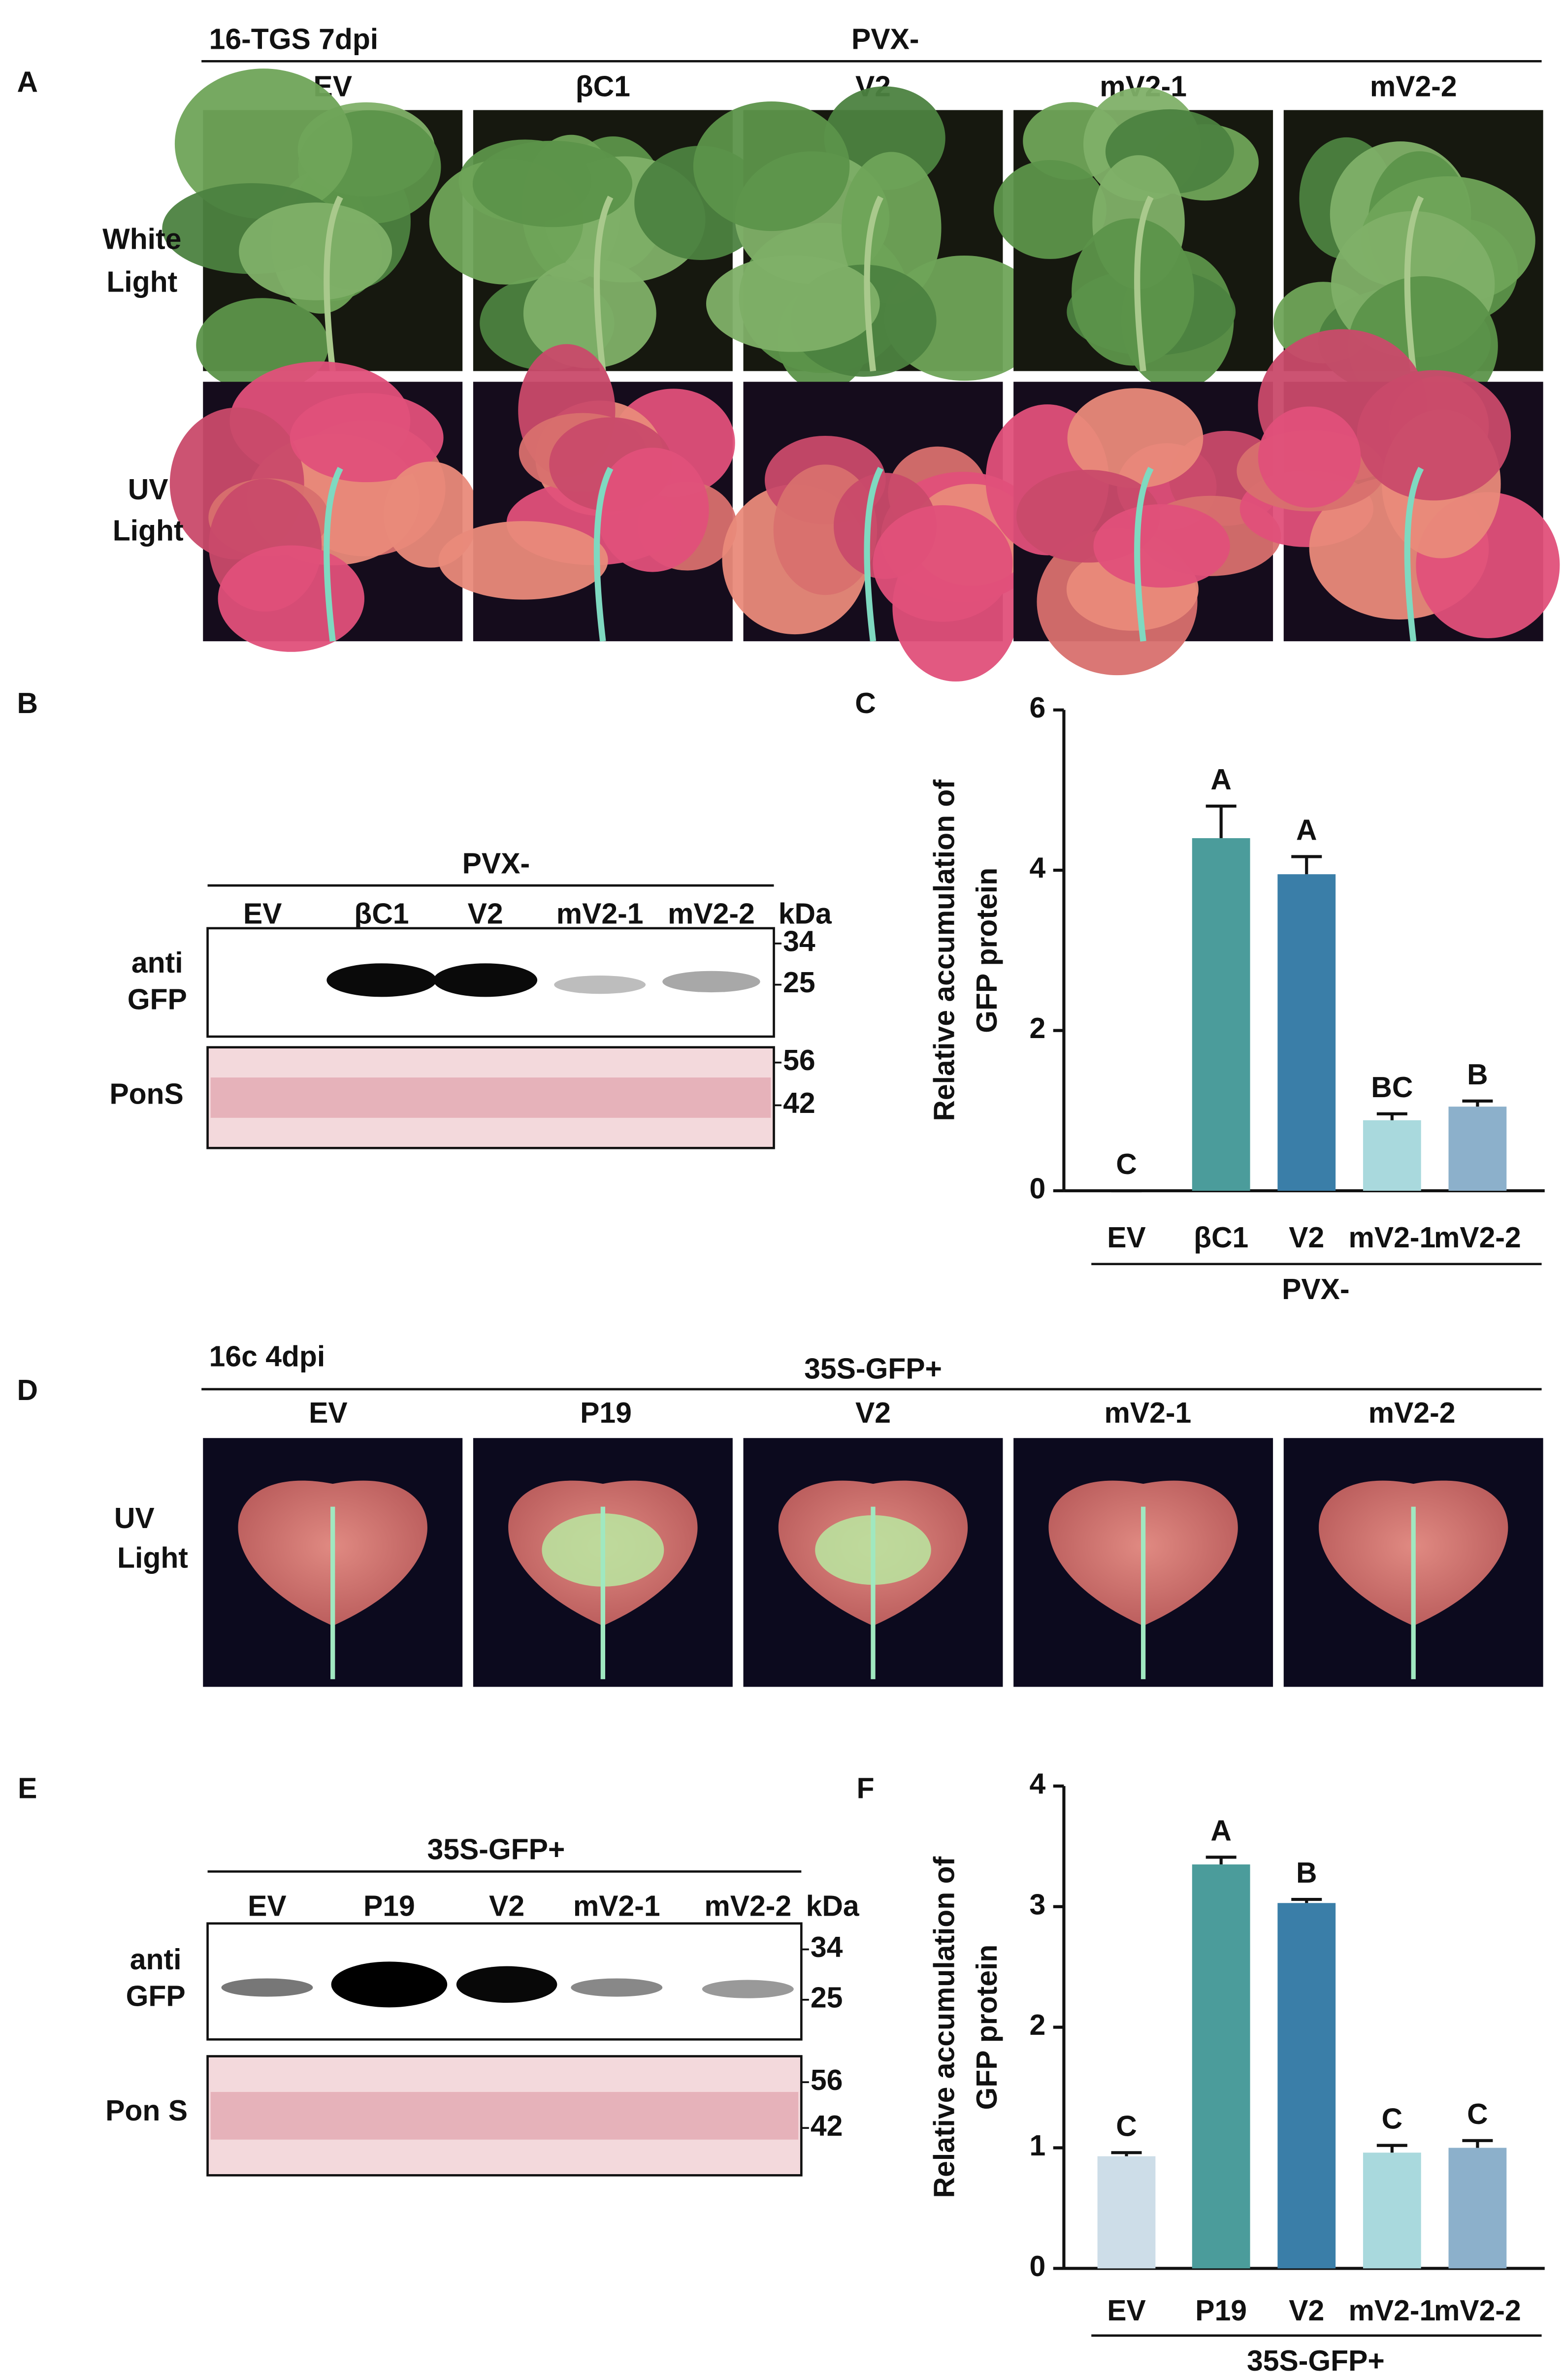  What do you see at coordinates (267, 1357) in the screenshot?
I see `header: 16c 4dpi` at bounding box center [267, 1357].